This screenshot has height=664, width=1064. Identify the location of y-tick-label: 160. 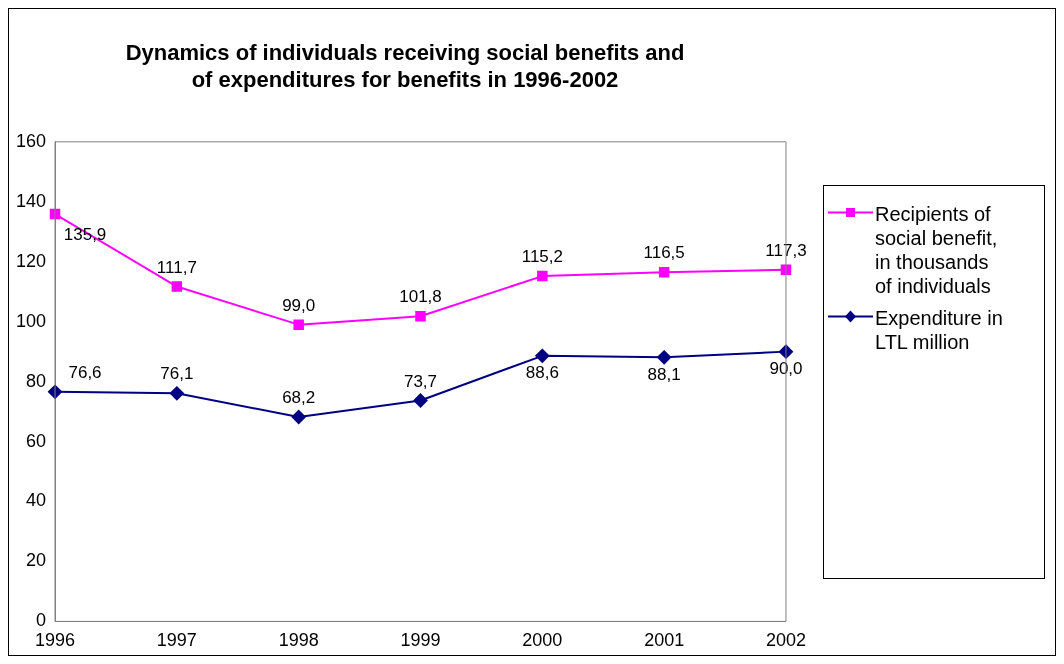
(31, 140).